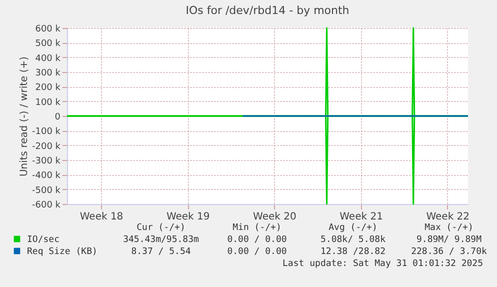 The height and width of the screenshot is (287, 497). I want to click on legend-label: Req Size (KB), so click(62, 252).